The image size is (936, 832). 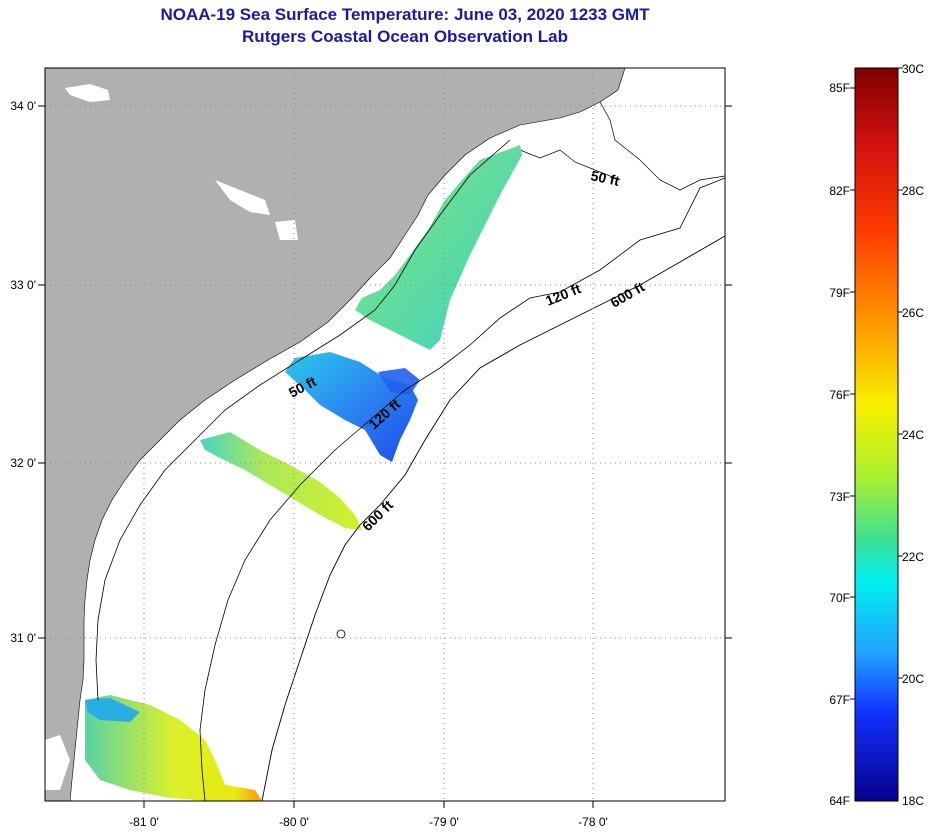 What do you see at coordinates (913, 557) in the screenshot?
I see `colorbar-c-label: 22C` at bounding box center [913, 557].